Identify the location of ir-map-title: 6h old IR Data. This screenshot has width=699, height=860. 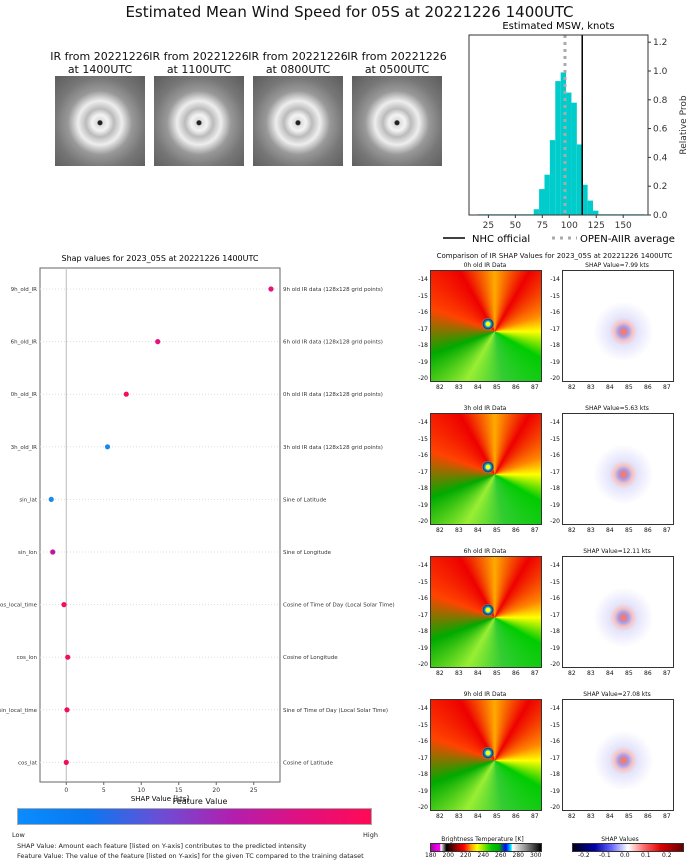
(485, 551).